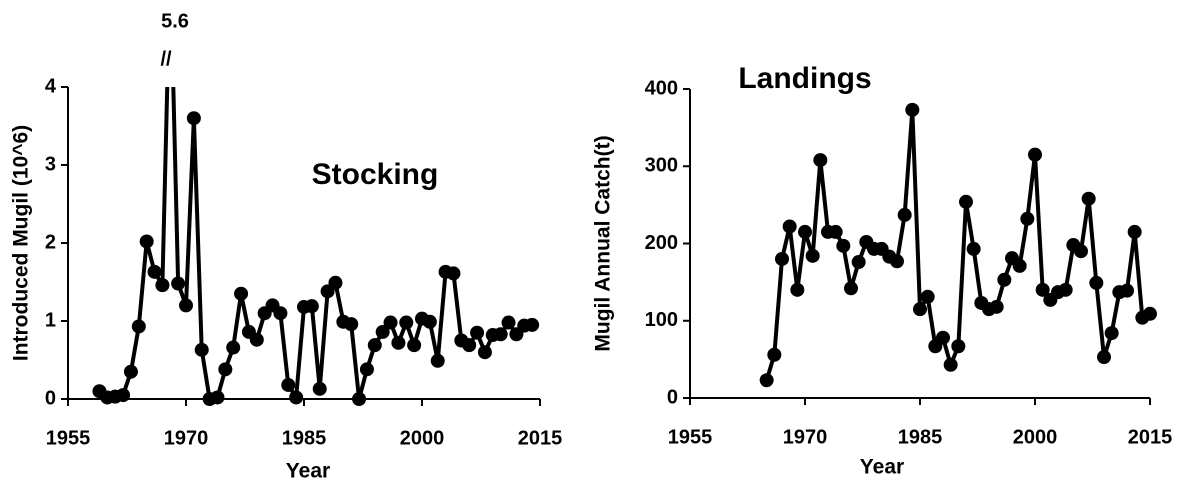  What do you see at coordinates (375, 174) in the screenshot?
I see `panel-title: Stocking` at bounding box center [375, 174].